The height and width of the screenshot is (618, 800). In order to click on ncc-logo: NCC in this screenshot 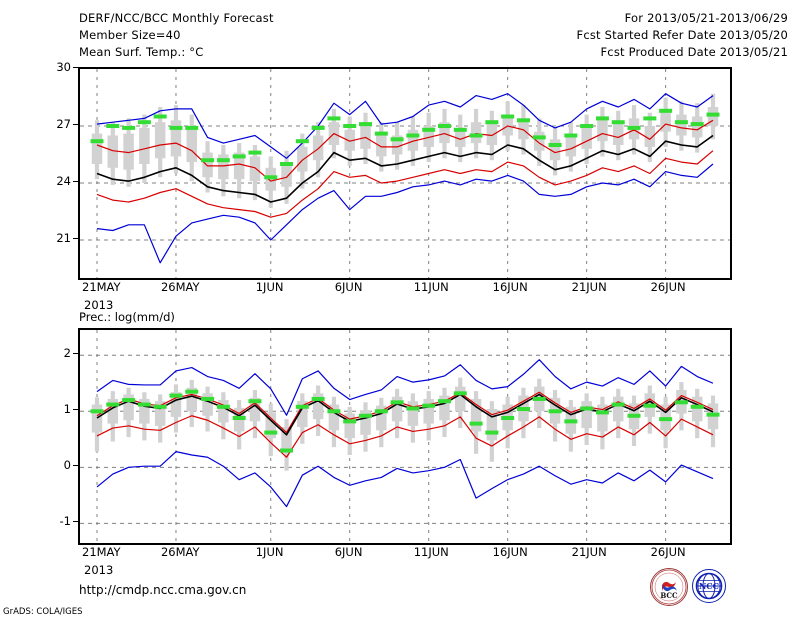, I will do `click(709, 586)`.